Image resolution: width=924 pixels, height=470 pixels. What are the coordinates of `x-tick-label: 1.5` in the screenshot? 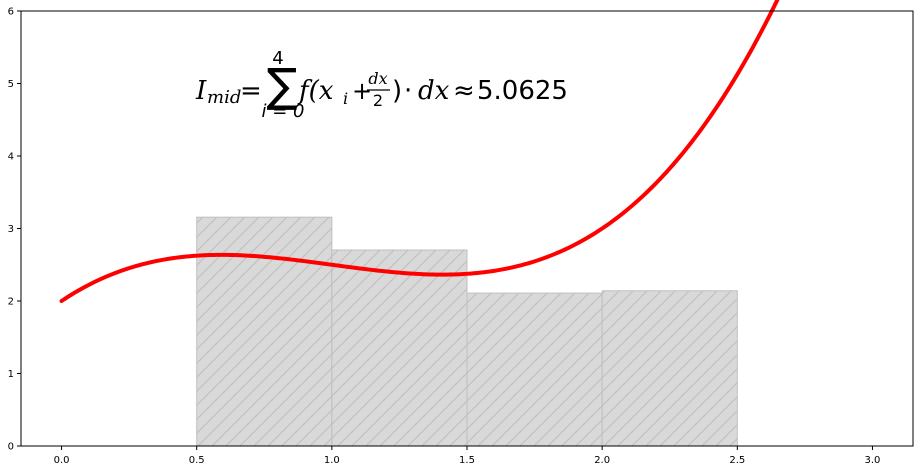 It's located at (467, 460).